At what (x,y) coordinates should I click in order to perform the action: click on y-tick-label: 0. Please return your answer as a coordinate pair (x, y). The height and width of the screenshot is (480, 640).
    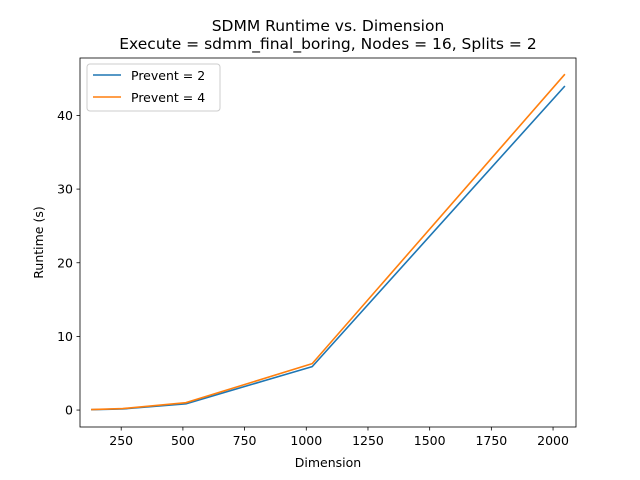
    Looking at the image, I should click on (69, 410).